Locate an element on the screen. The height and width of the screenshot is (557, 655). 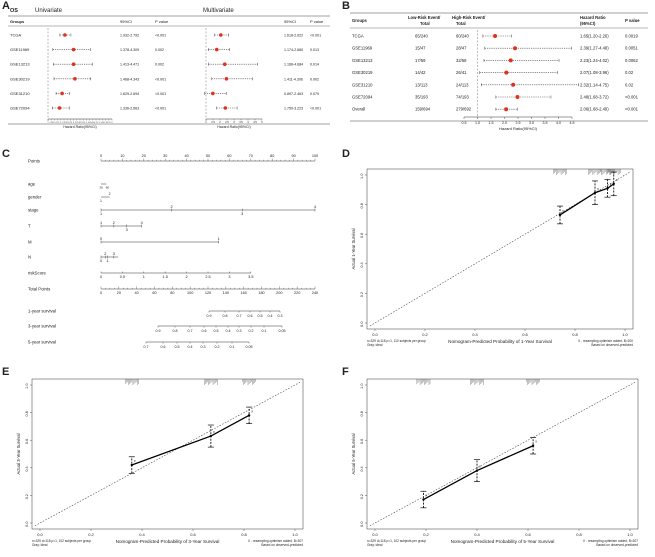
b-hr-value: 1.65(1.20-2.26) is located at coordinates (594, 36).